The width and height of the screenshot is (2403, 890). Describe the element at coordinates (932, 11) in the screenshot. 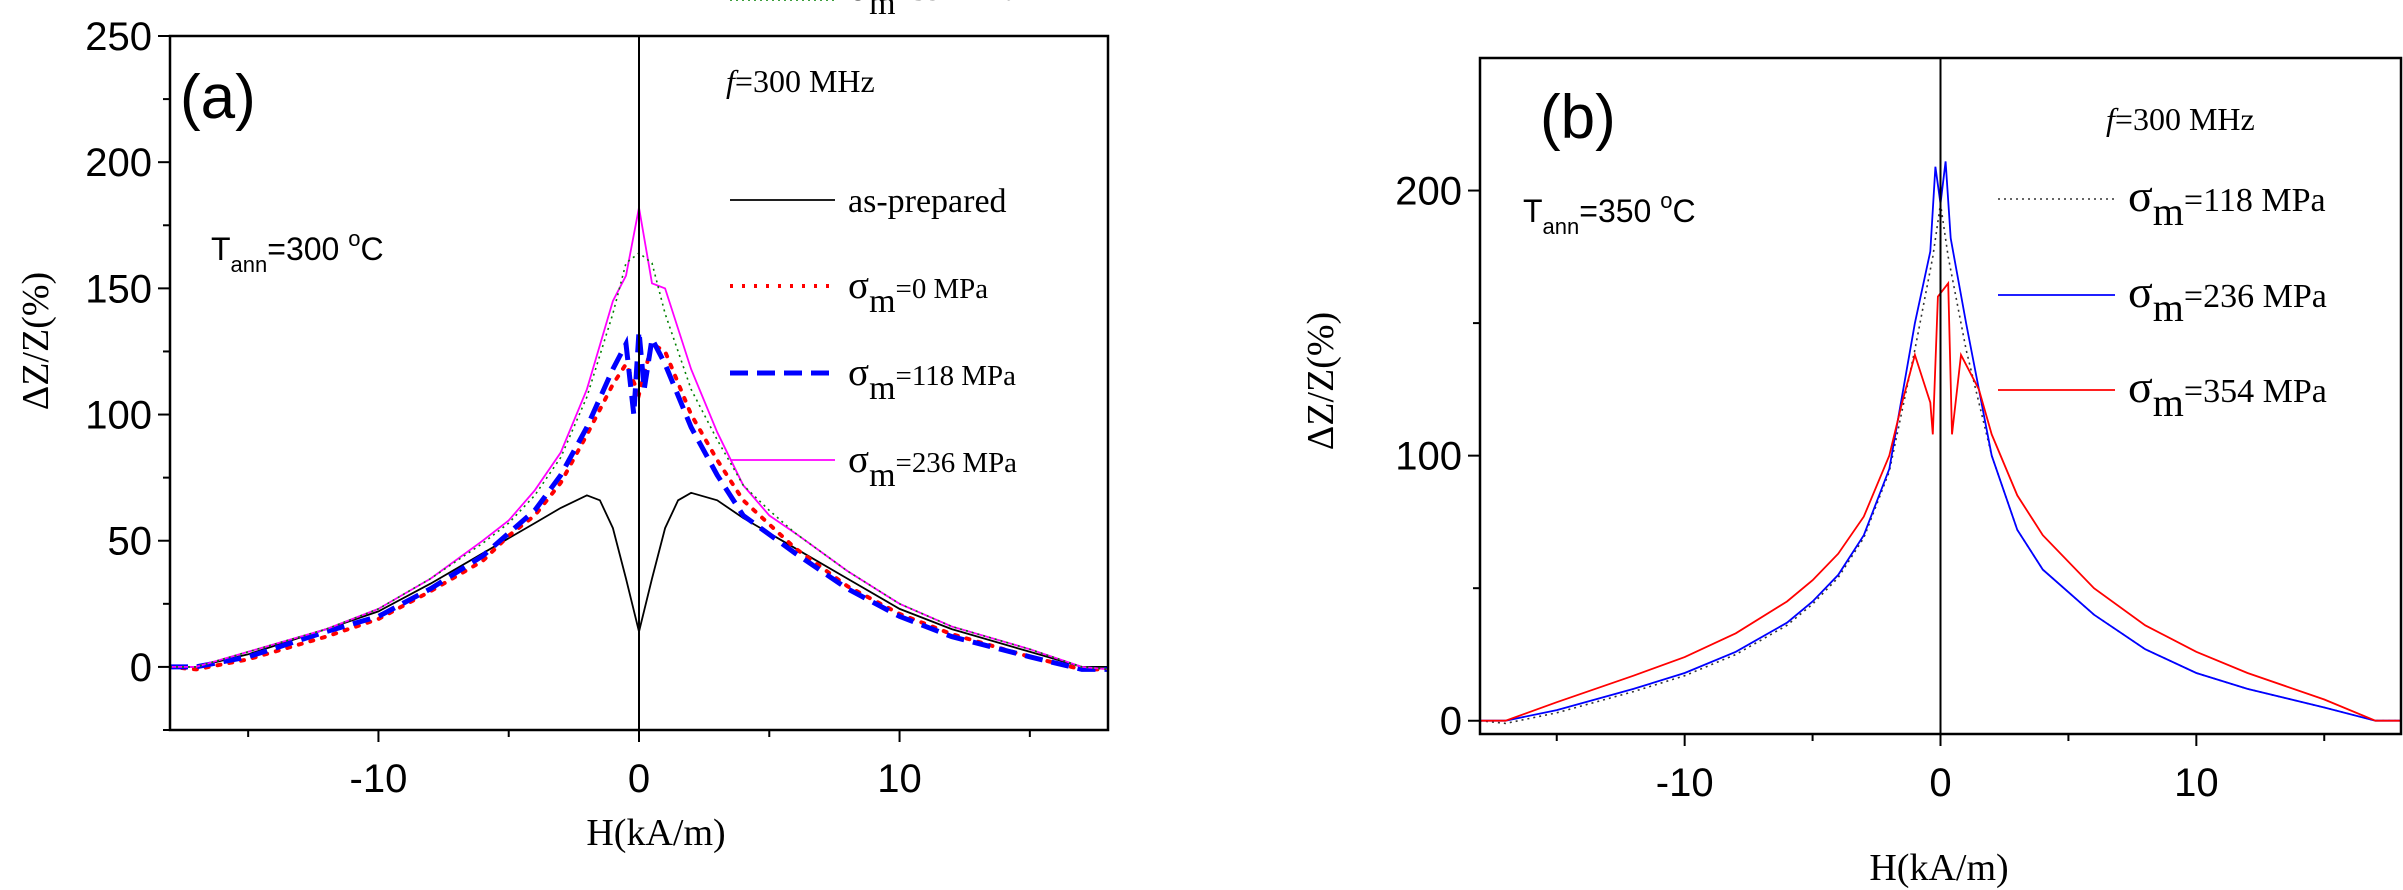

I see `legend-label-4: σm=354 MPa` at that location.